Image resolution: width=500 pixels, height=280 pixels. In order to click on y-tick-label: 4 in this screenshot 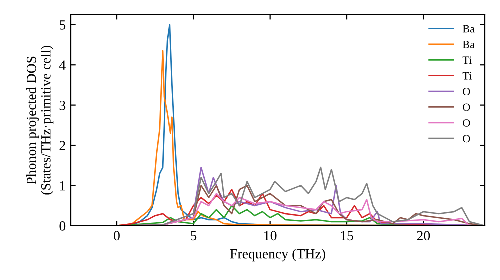, I will do `click(62, 65)`.